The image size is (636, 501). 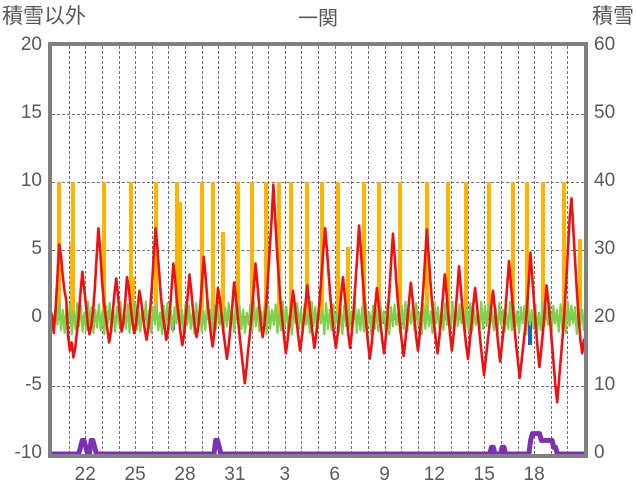 I want to click on left-axis-tick-label: -10, so click(x=28, y=452).